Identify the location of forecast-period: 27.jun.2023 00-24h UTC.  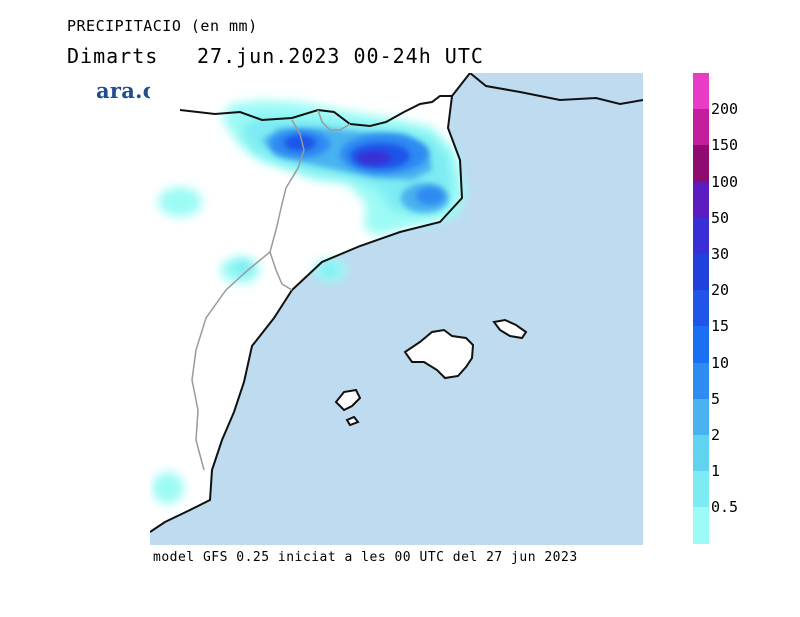
(340, 56).